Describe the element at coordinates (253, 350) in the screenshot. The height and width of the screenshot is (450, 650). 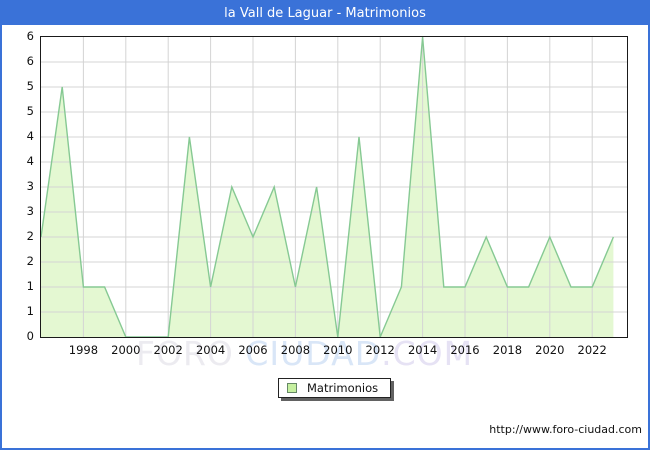
I see `x-tick-label: 2006` at that location.